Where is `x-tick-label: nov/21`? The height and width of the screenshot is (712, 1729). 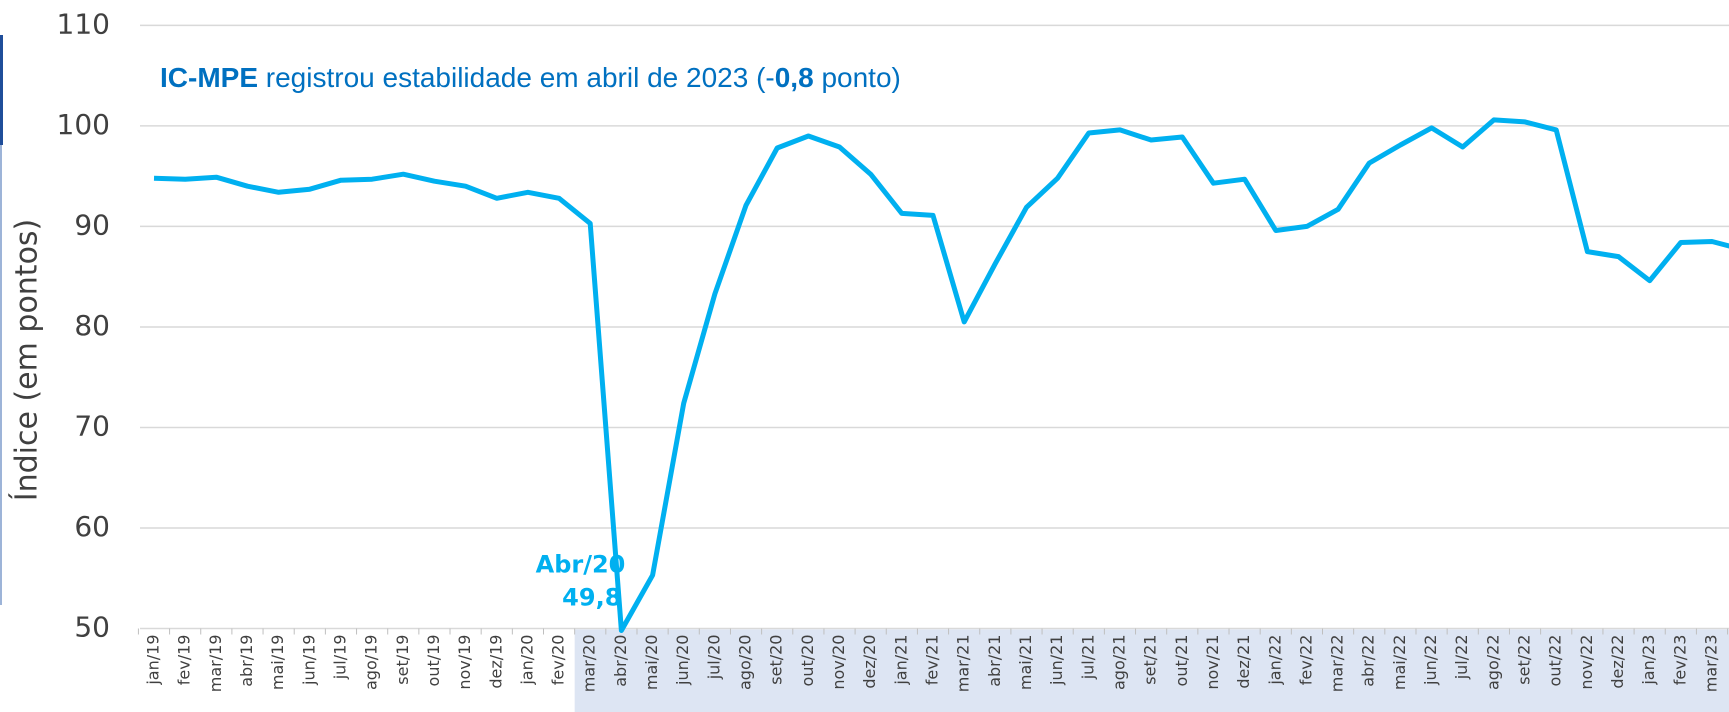 x-tick-label: nov/21 is located at coordinates (1212, 662).